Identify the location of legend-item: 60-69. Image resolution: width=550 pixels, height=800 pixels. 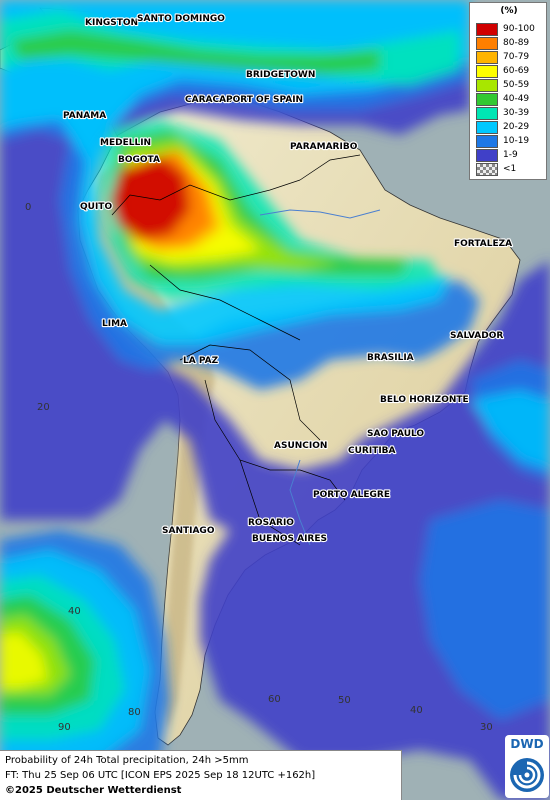
(511, 72).